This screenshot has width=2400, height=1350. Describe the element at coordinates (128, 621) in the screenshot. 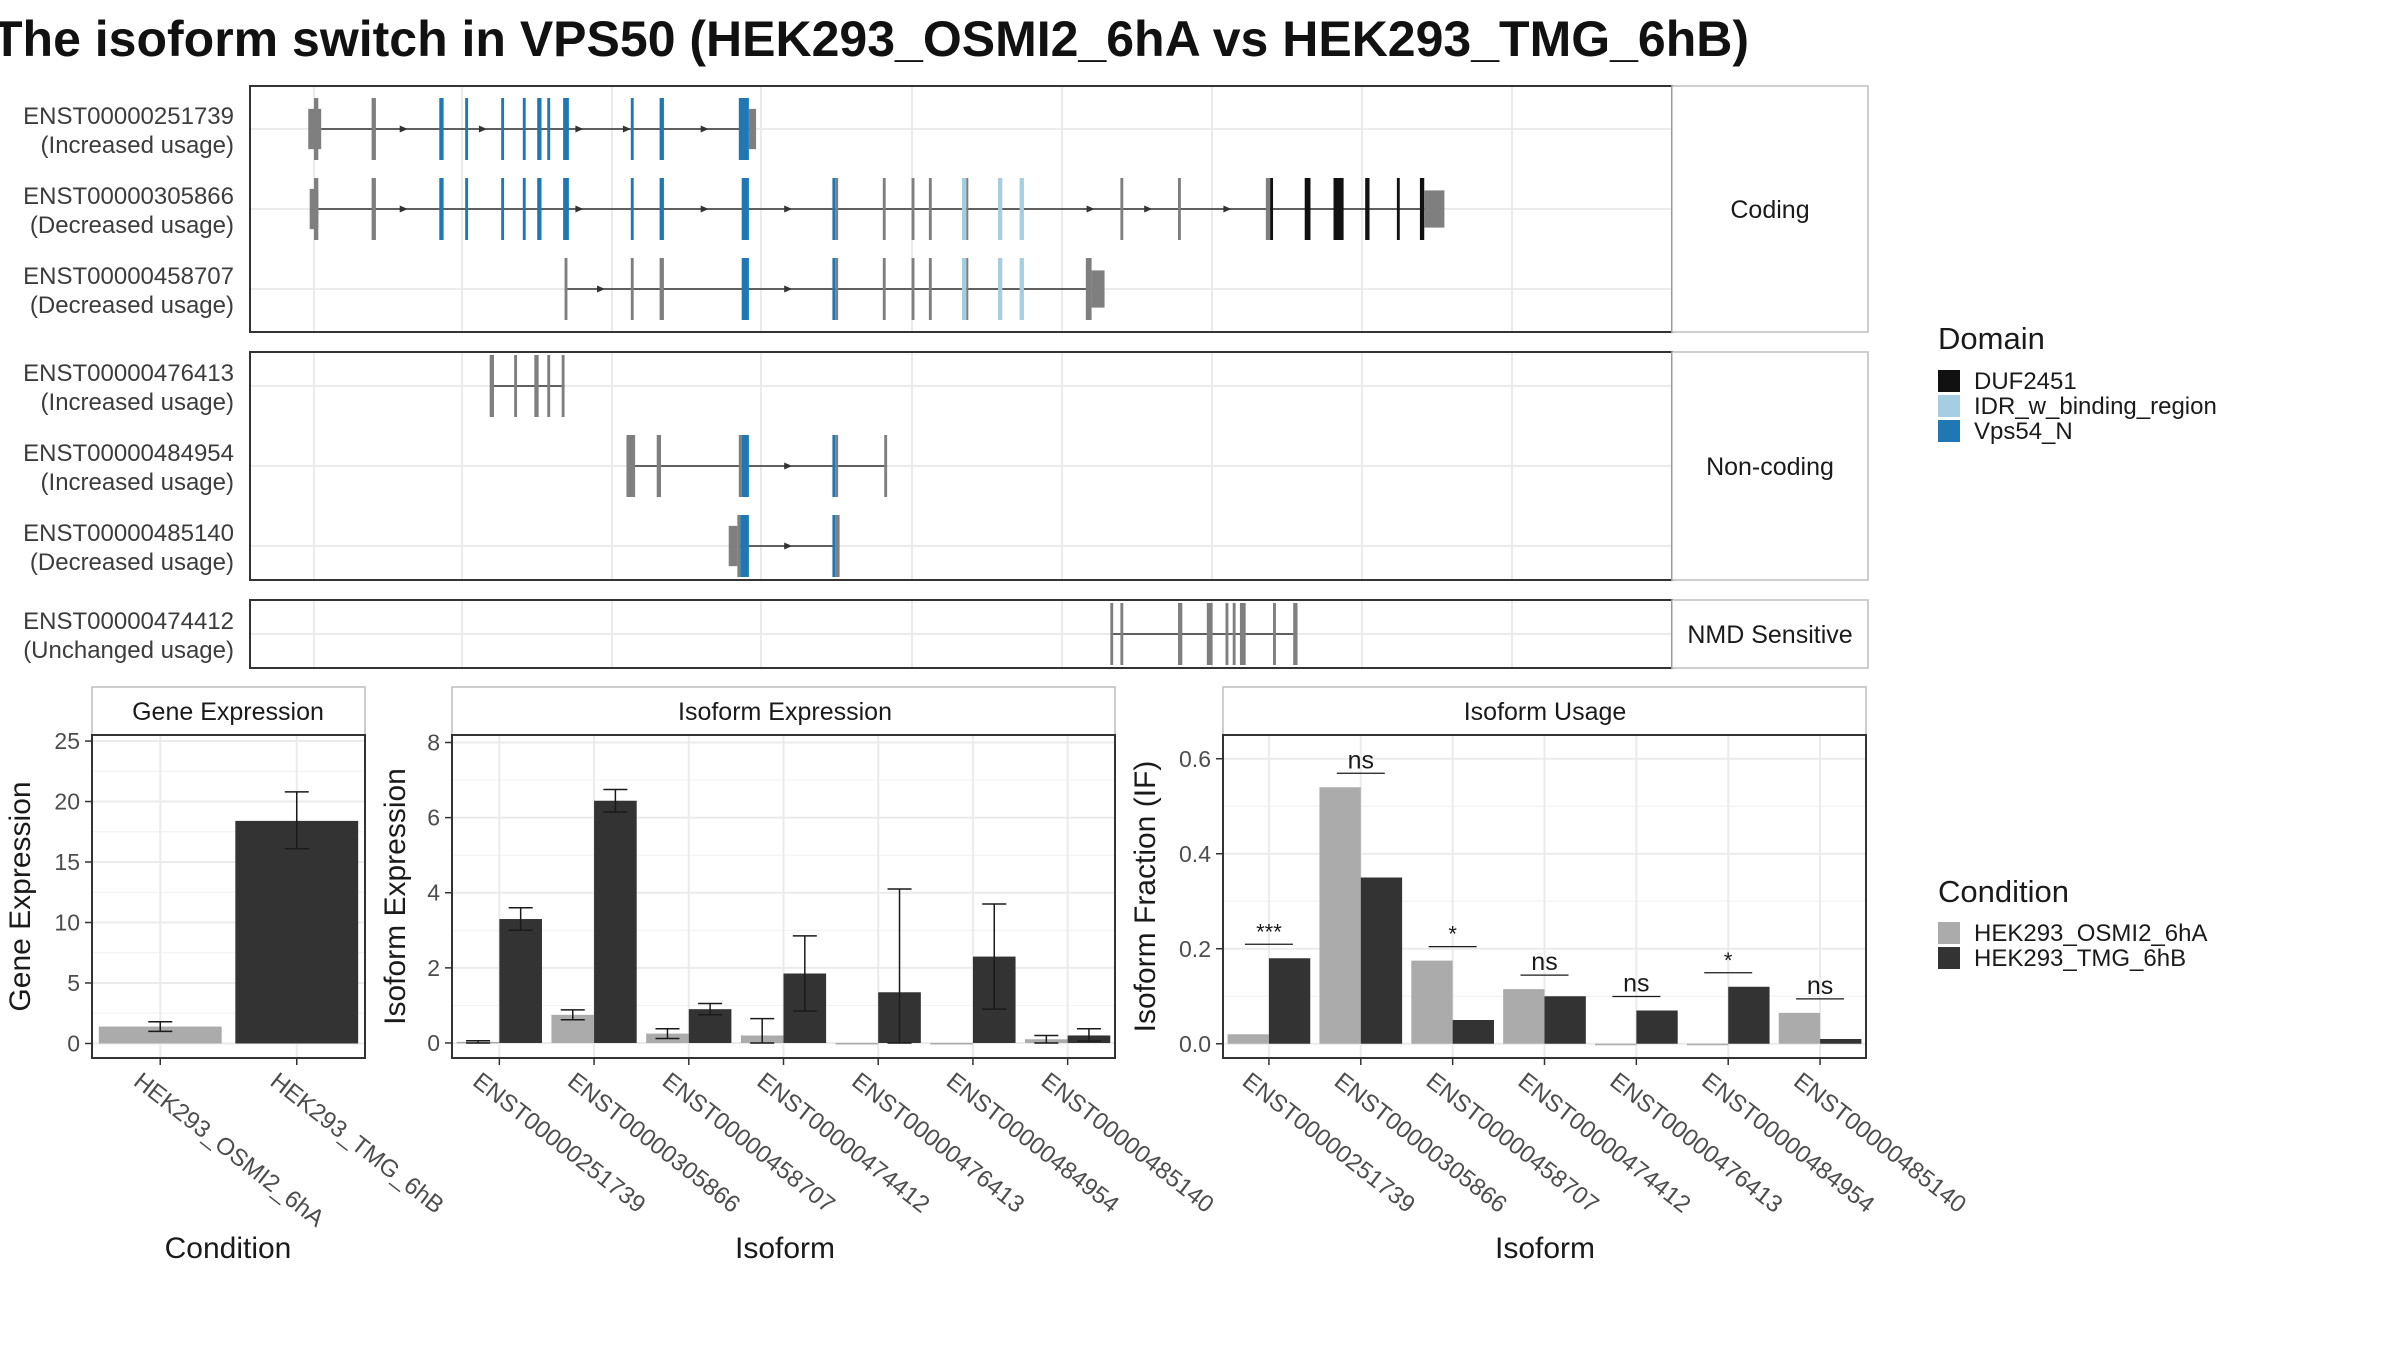

I see `transcript-id-label: ENST00000474412` at that location.